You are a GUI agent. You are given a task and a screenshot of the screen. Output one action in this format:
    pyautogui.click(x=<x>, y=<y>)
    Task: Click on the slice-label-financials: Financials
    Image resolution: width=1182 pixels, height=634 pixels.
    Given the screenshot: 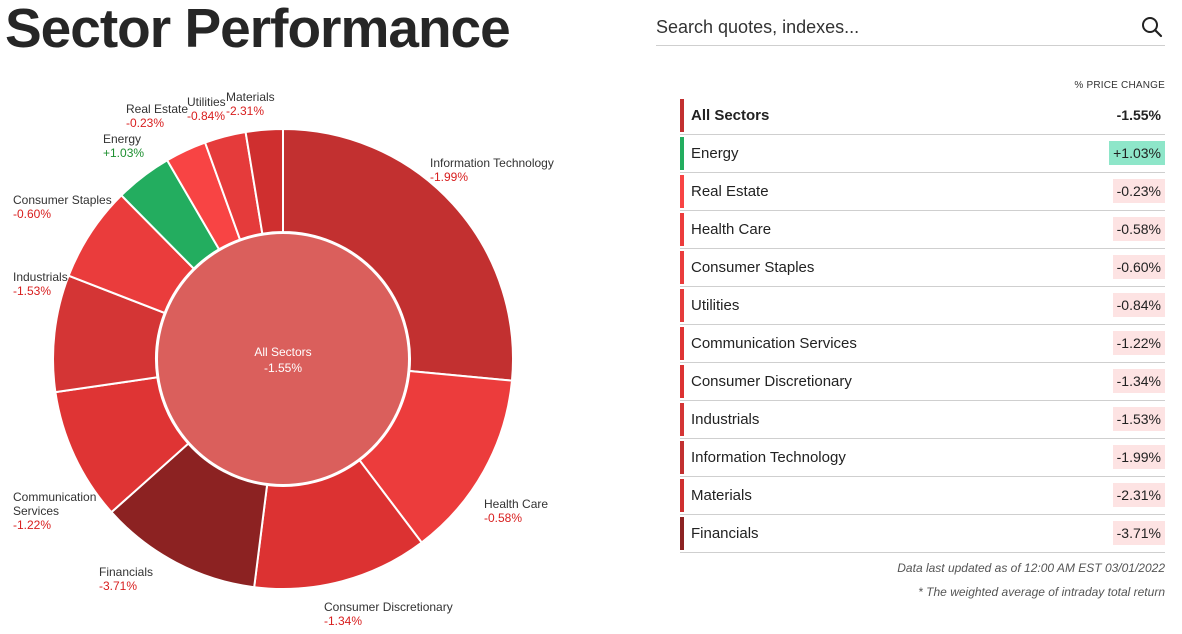 What is the action you would take?
    pyautogui.click(x=126, y=572)
    